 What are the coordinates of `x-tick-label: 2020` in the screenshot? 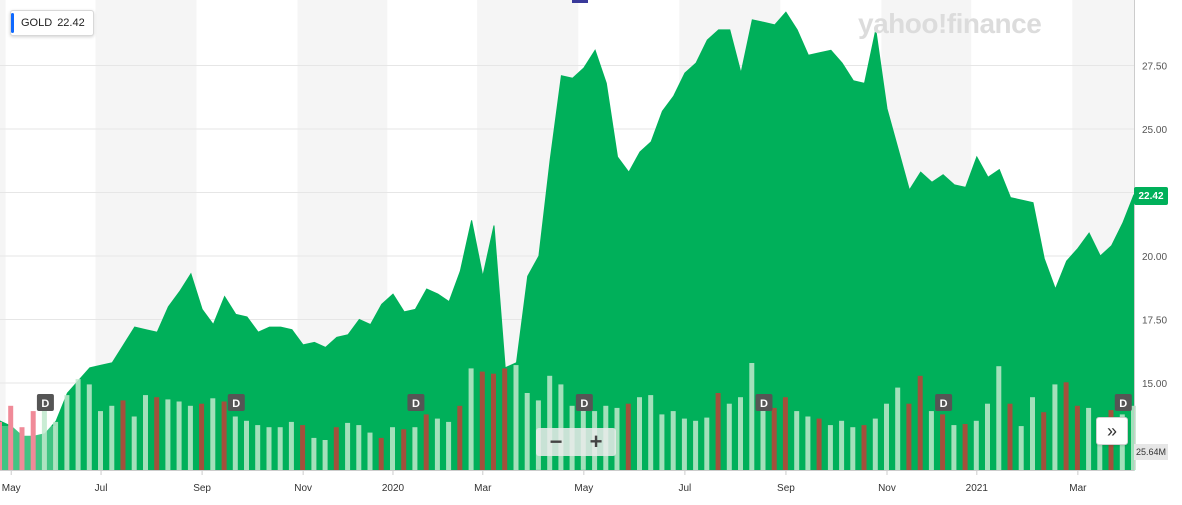 It's located at (393, 488).